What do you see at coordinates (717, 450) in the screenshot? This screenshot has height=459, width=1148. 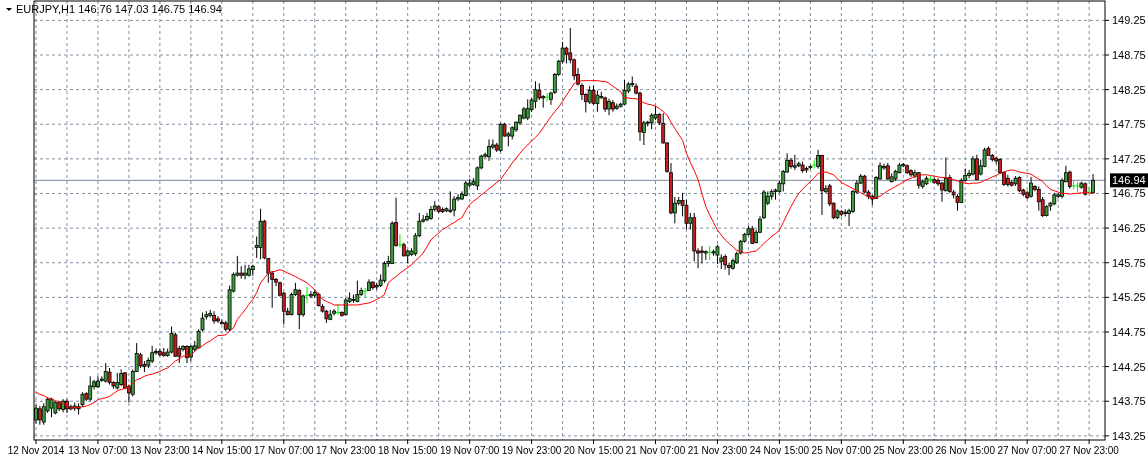 I see `x-tick-label: 21 Nov 23:00` at bounding box center [717, 450].